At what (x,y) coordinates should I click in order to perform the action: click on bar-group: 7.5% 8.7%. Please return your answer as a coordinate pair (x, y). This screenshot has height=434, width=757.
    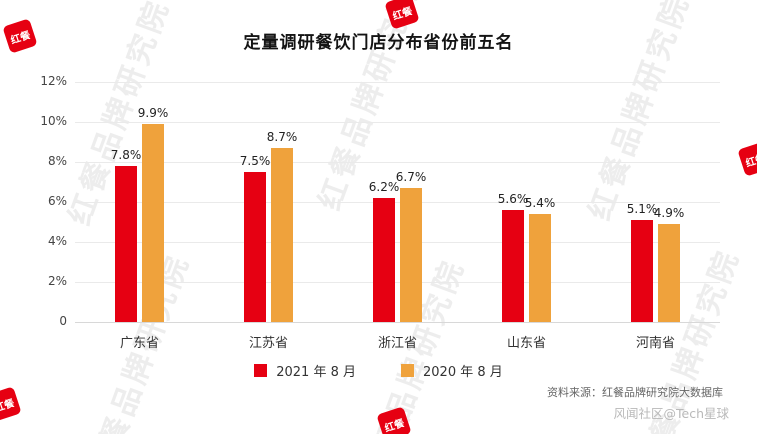
    Looking at the image, I should click on (268, 226).